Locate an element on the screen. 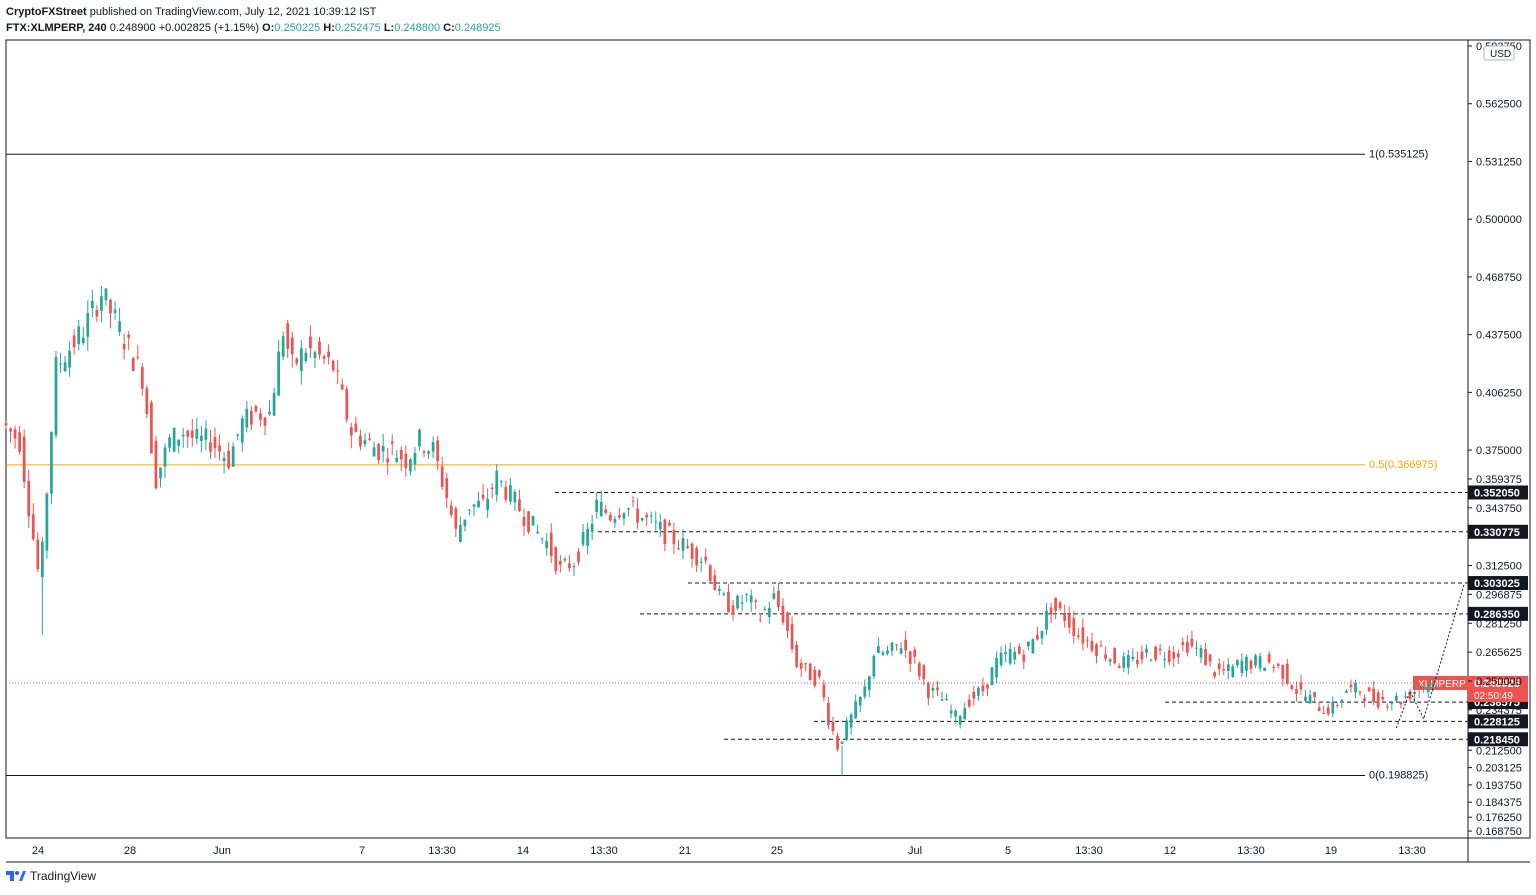  y-tick-label: 0.212500 is located at coordinates (1499, 751).